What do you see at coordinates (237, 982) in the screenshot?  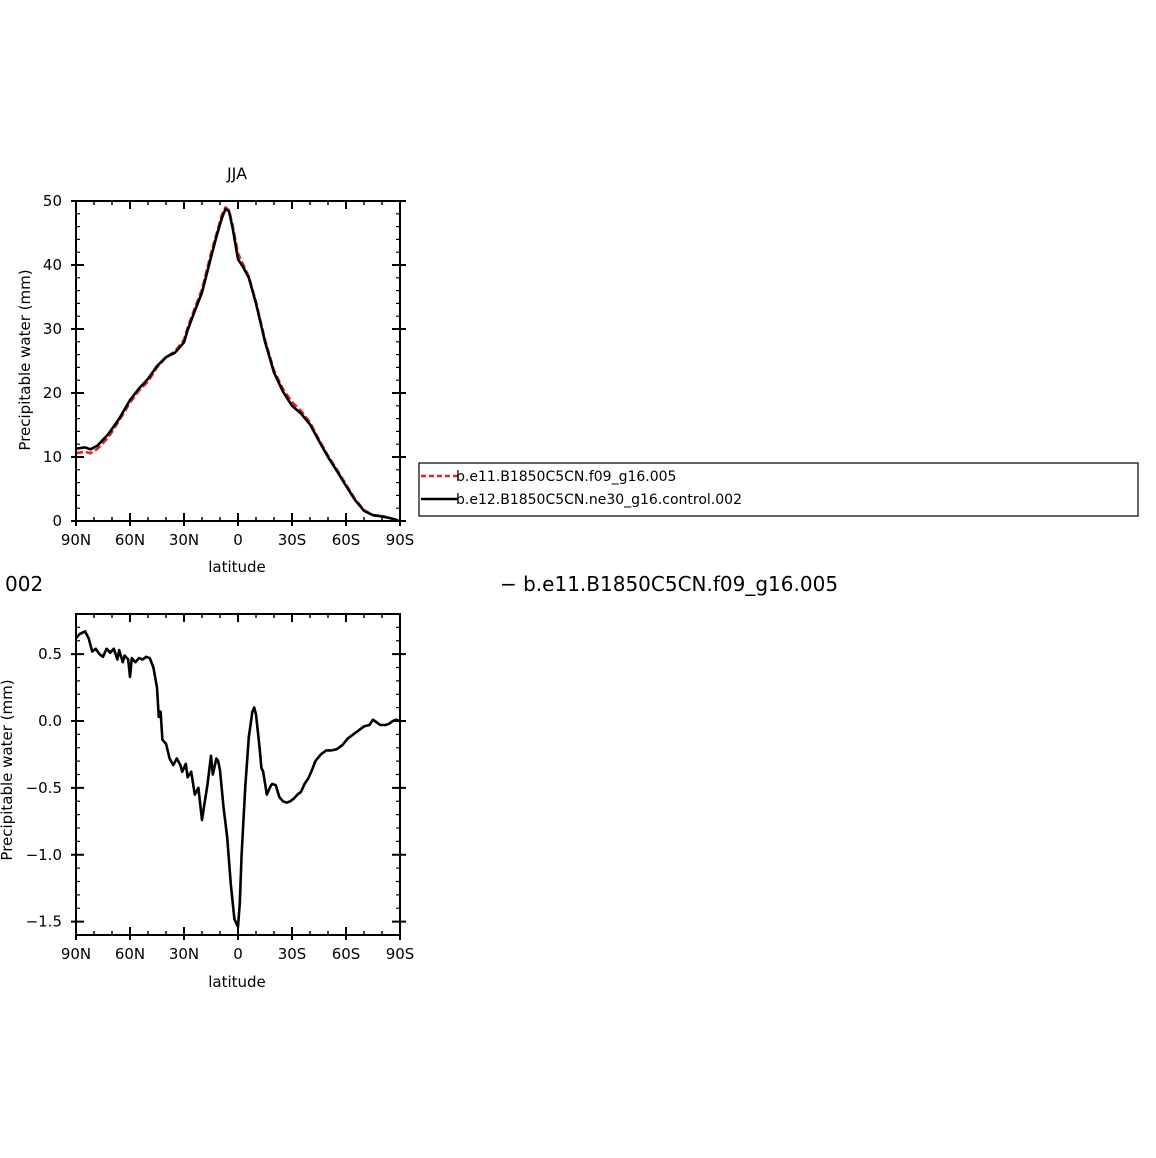 I see `bottom-chart-xlabel: latitude` at bounding box center [237, 982].